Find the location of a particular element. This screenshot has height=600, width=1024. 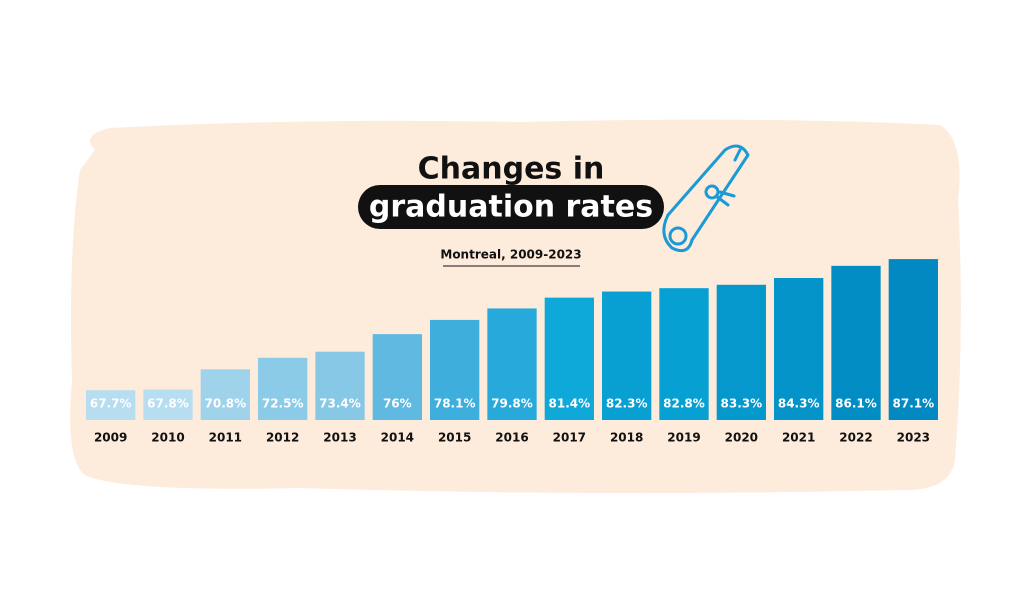

x-tick-label: 2012 is located at coordinates (282, 438).